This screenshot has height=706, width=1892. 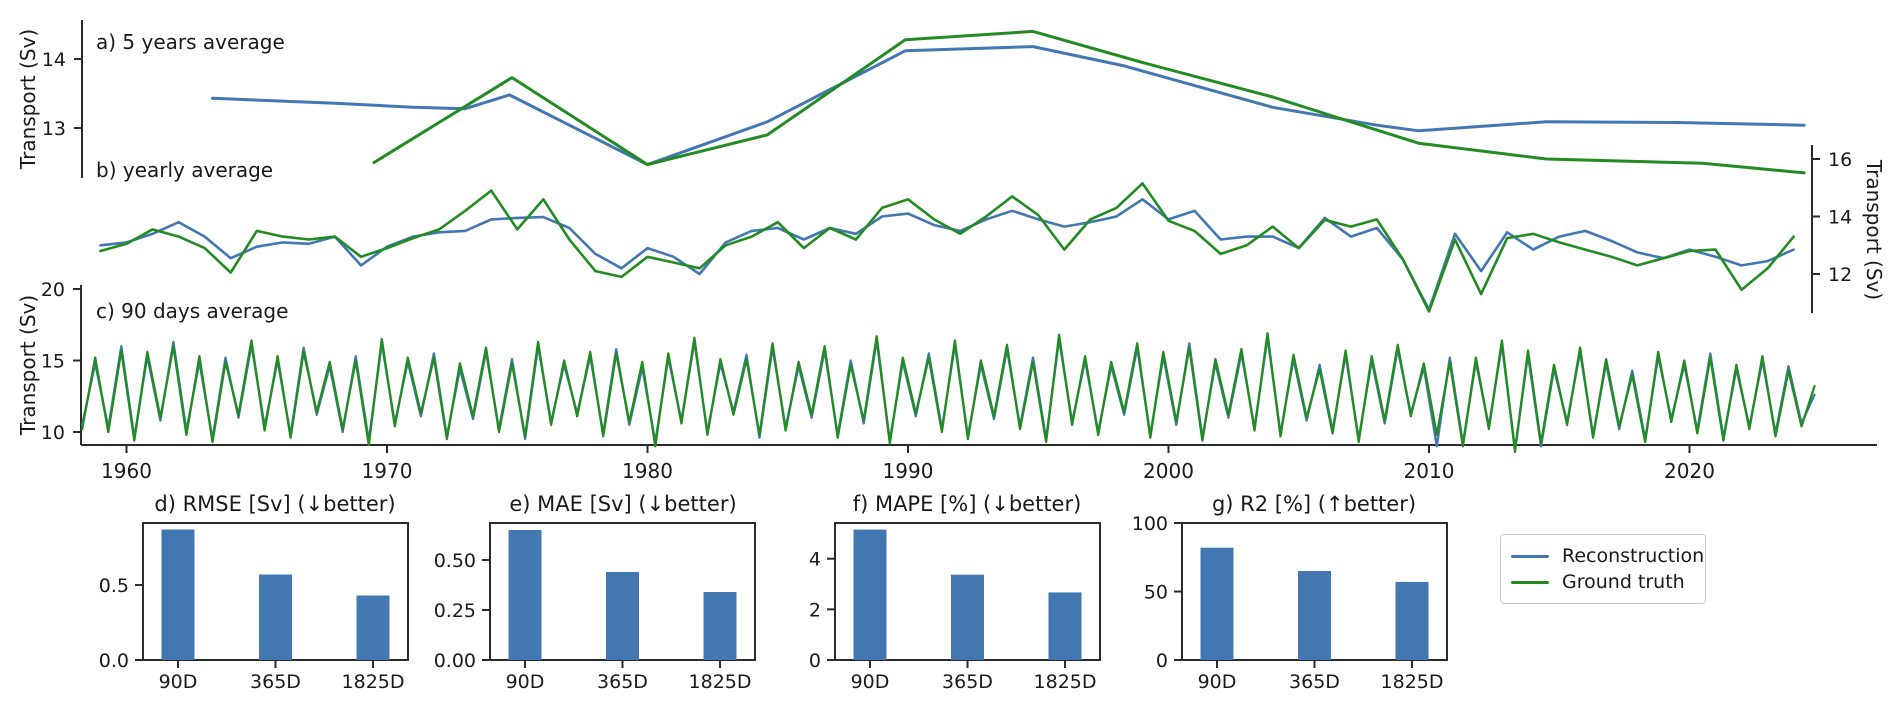 What do you see at coordinates (126, 471) in the screenshot?
I see `x-axis-tick-label: 1960` at bounding box center [126, 471].